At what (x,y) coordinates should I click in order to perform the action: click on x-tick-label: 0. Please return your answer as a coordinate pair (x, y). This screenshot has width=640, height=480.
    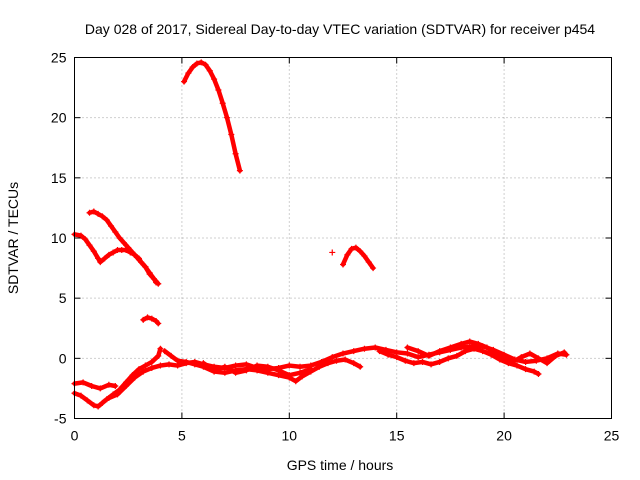
    Looking at the image, I should click on (75, 436).